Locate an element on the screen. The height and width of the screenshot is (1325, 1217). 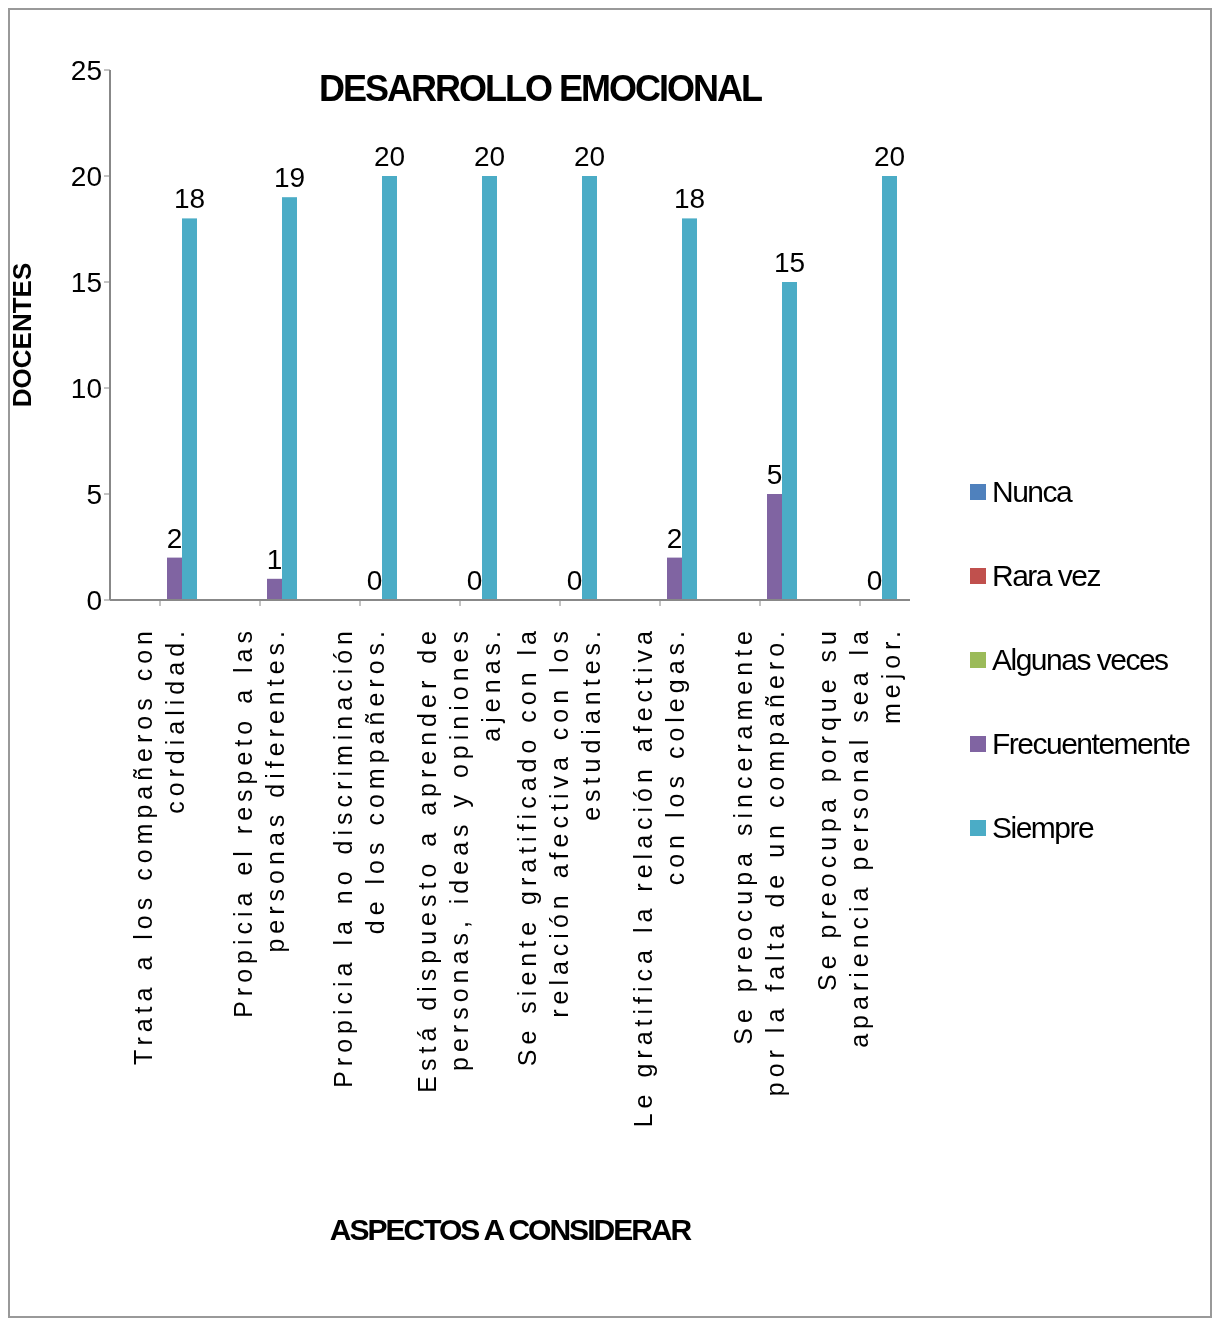
x-tick-label: Se siente gratificado con la relación afectiva con los estudiantes. is located at coordinates (559, 846).